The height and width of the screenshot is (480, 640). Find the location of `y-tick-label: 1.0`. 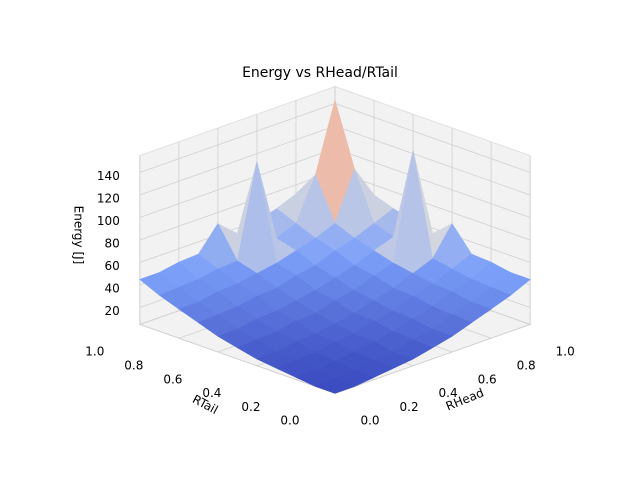

y-tick-label: 1.0 is located at coordinates (94, 352).